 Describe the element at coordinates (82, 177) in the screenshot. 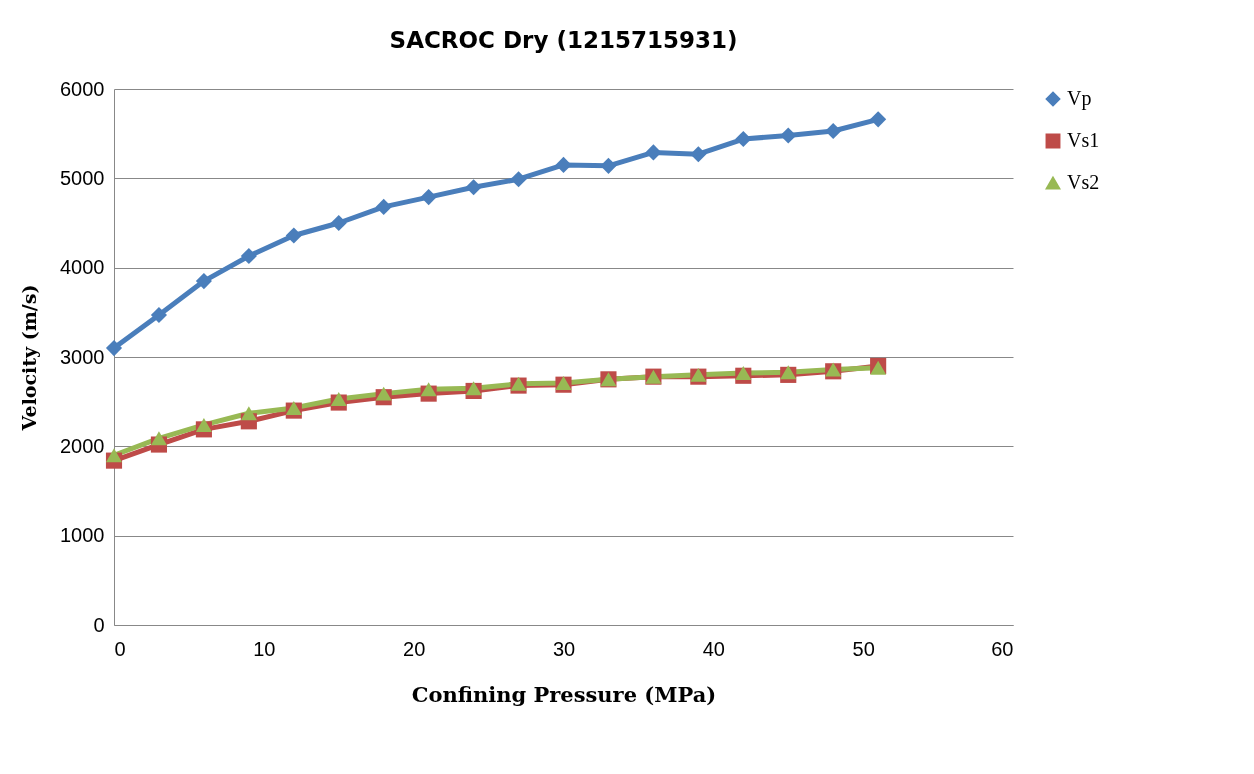

I see `y-tick-label: 5000` at that location.